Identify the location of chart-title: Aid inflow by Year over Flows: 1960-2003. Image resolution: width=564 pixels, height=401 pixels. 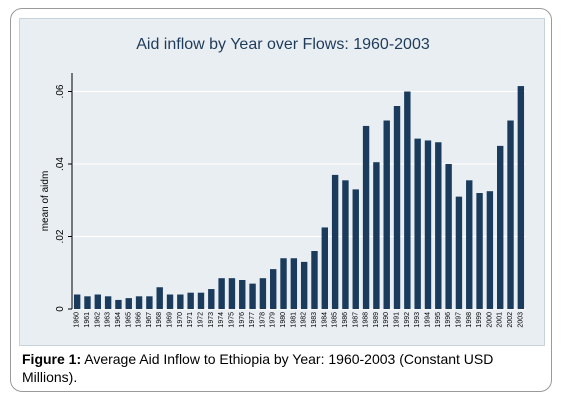
(283, 44).